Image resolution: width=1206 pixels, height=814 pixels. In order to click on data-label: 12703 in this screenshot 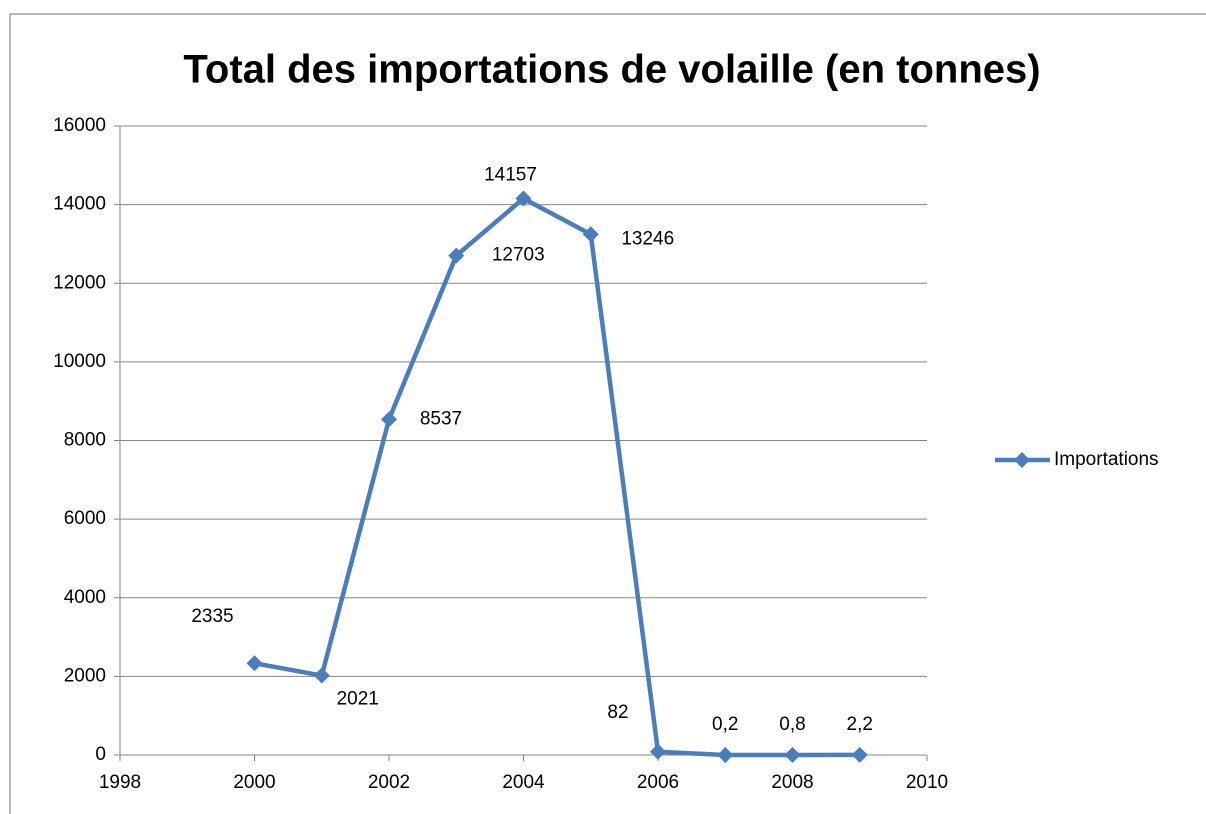, I will do `click(518, 255)`.